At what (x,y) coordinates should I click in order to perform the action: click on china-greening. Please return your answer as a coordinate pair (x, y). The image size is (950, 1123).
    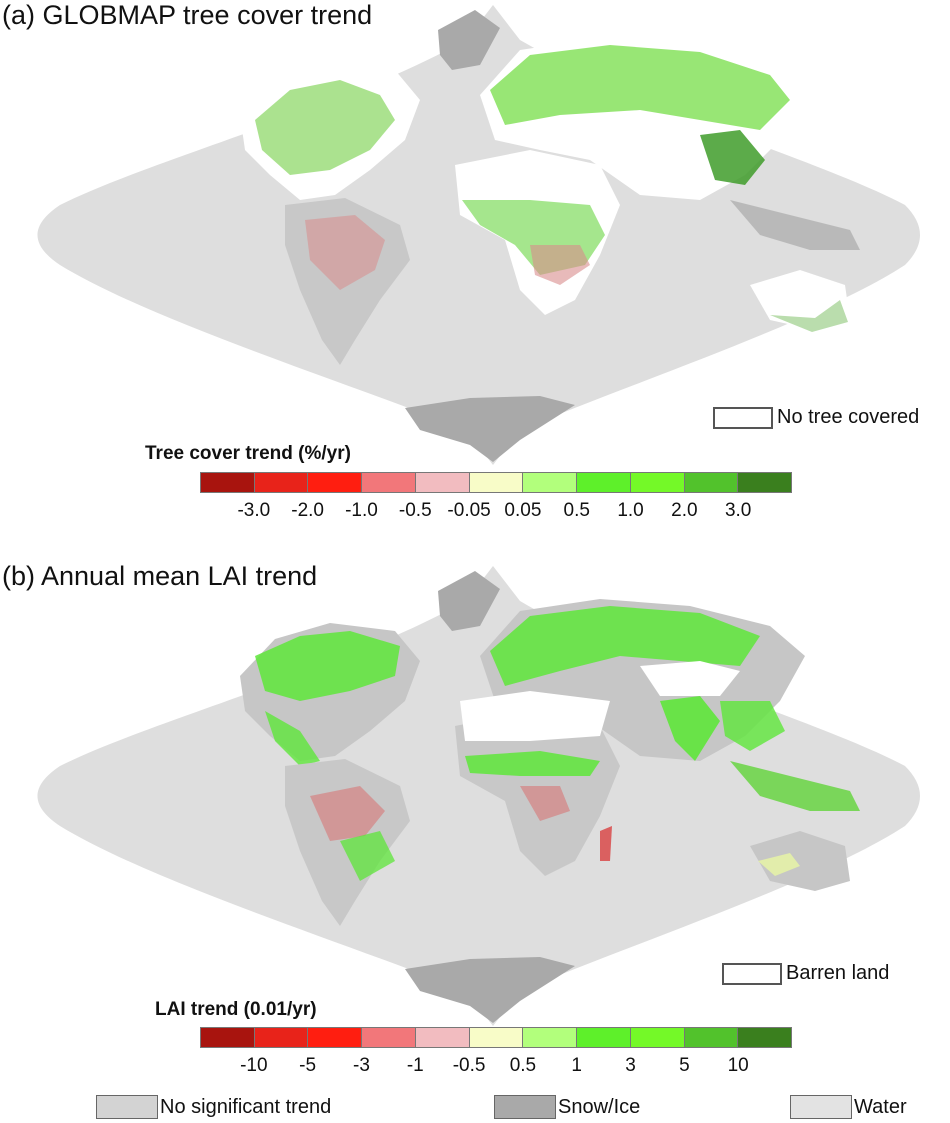
    Looking at the image, I should click on (752, 726).